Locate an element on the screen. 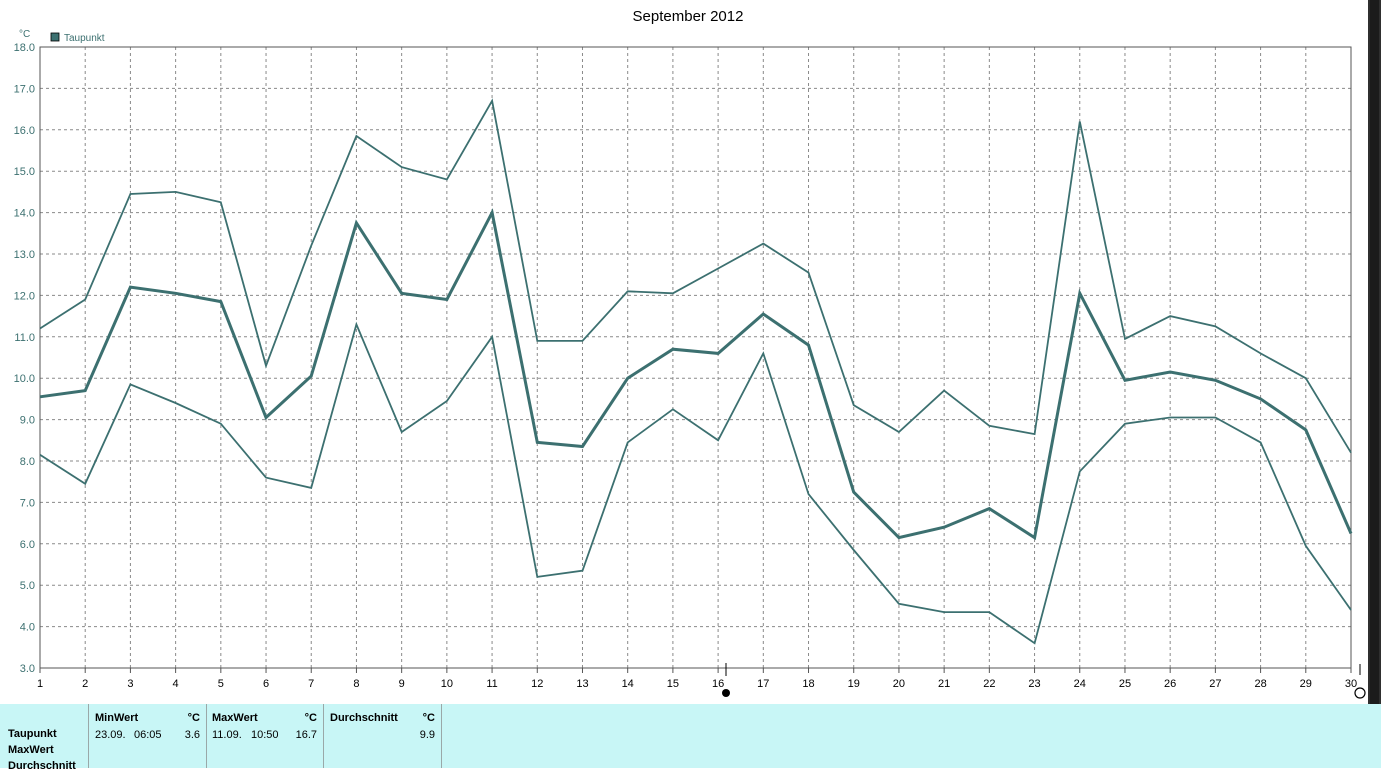  x-tick-label: 3 is located at coordinates (130, 684).